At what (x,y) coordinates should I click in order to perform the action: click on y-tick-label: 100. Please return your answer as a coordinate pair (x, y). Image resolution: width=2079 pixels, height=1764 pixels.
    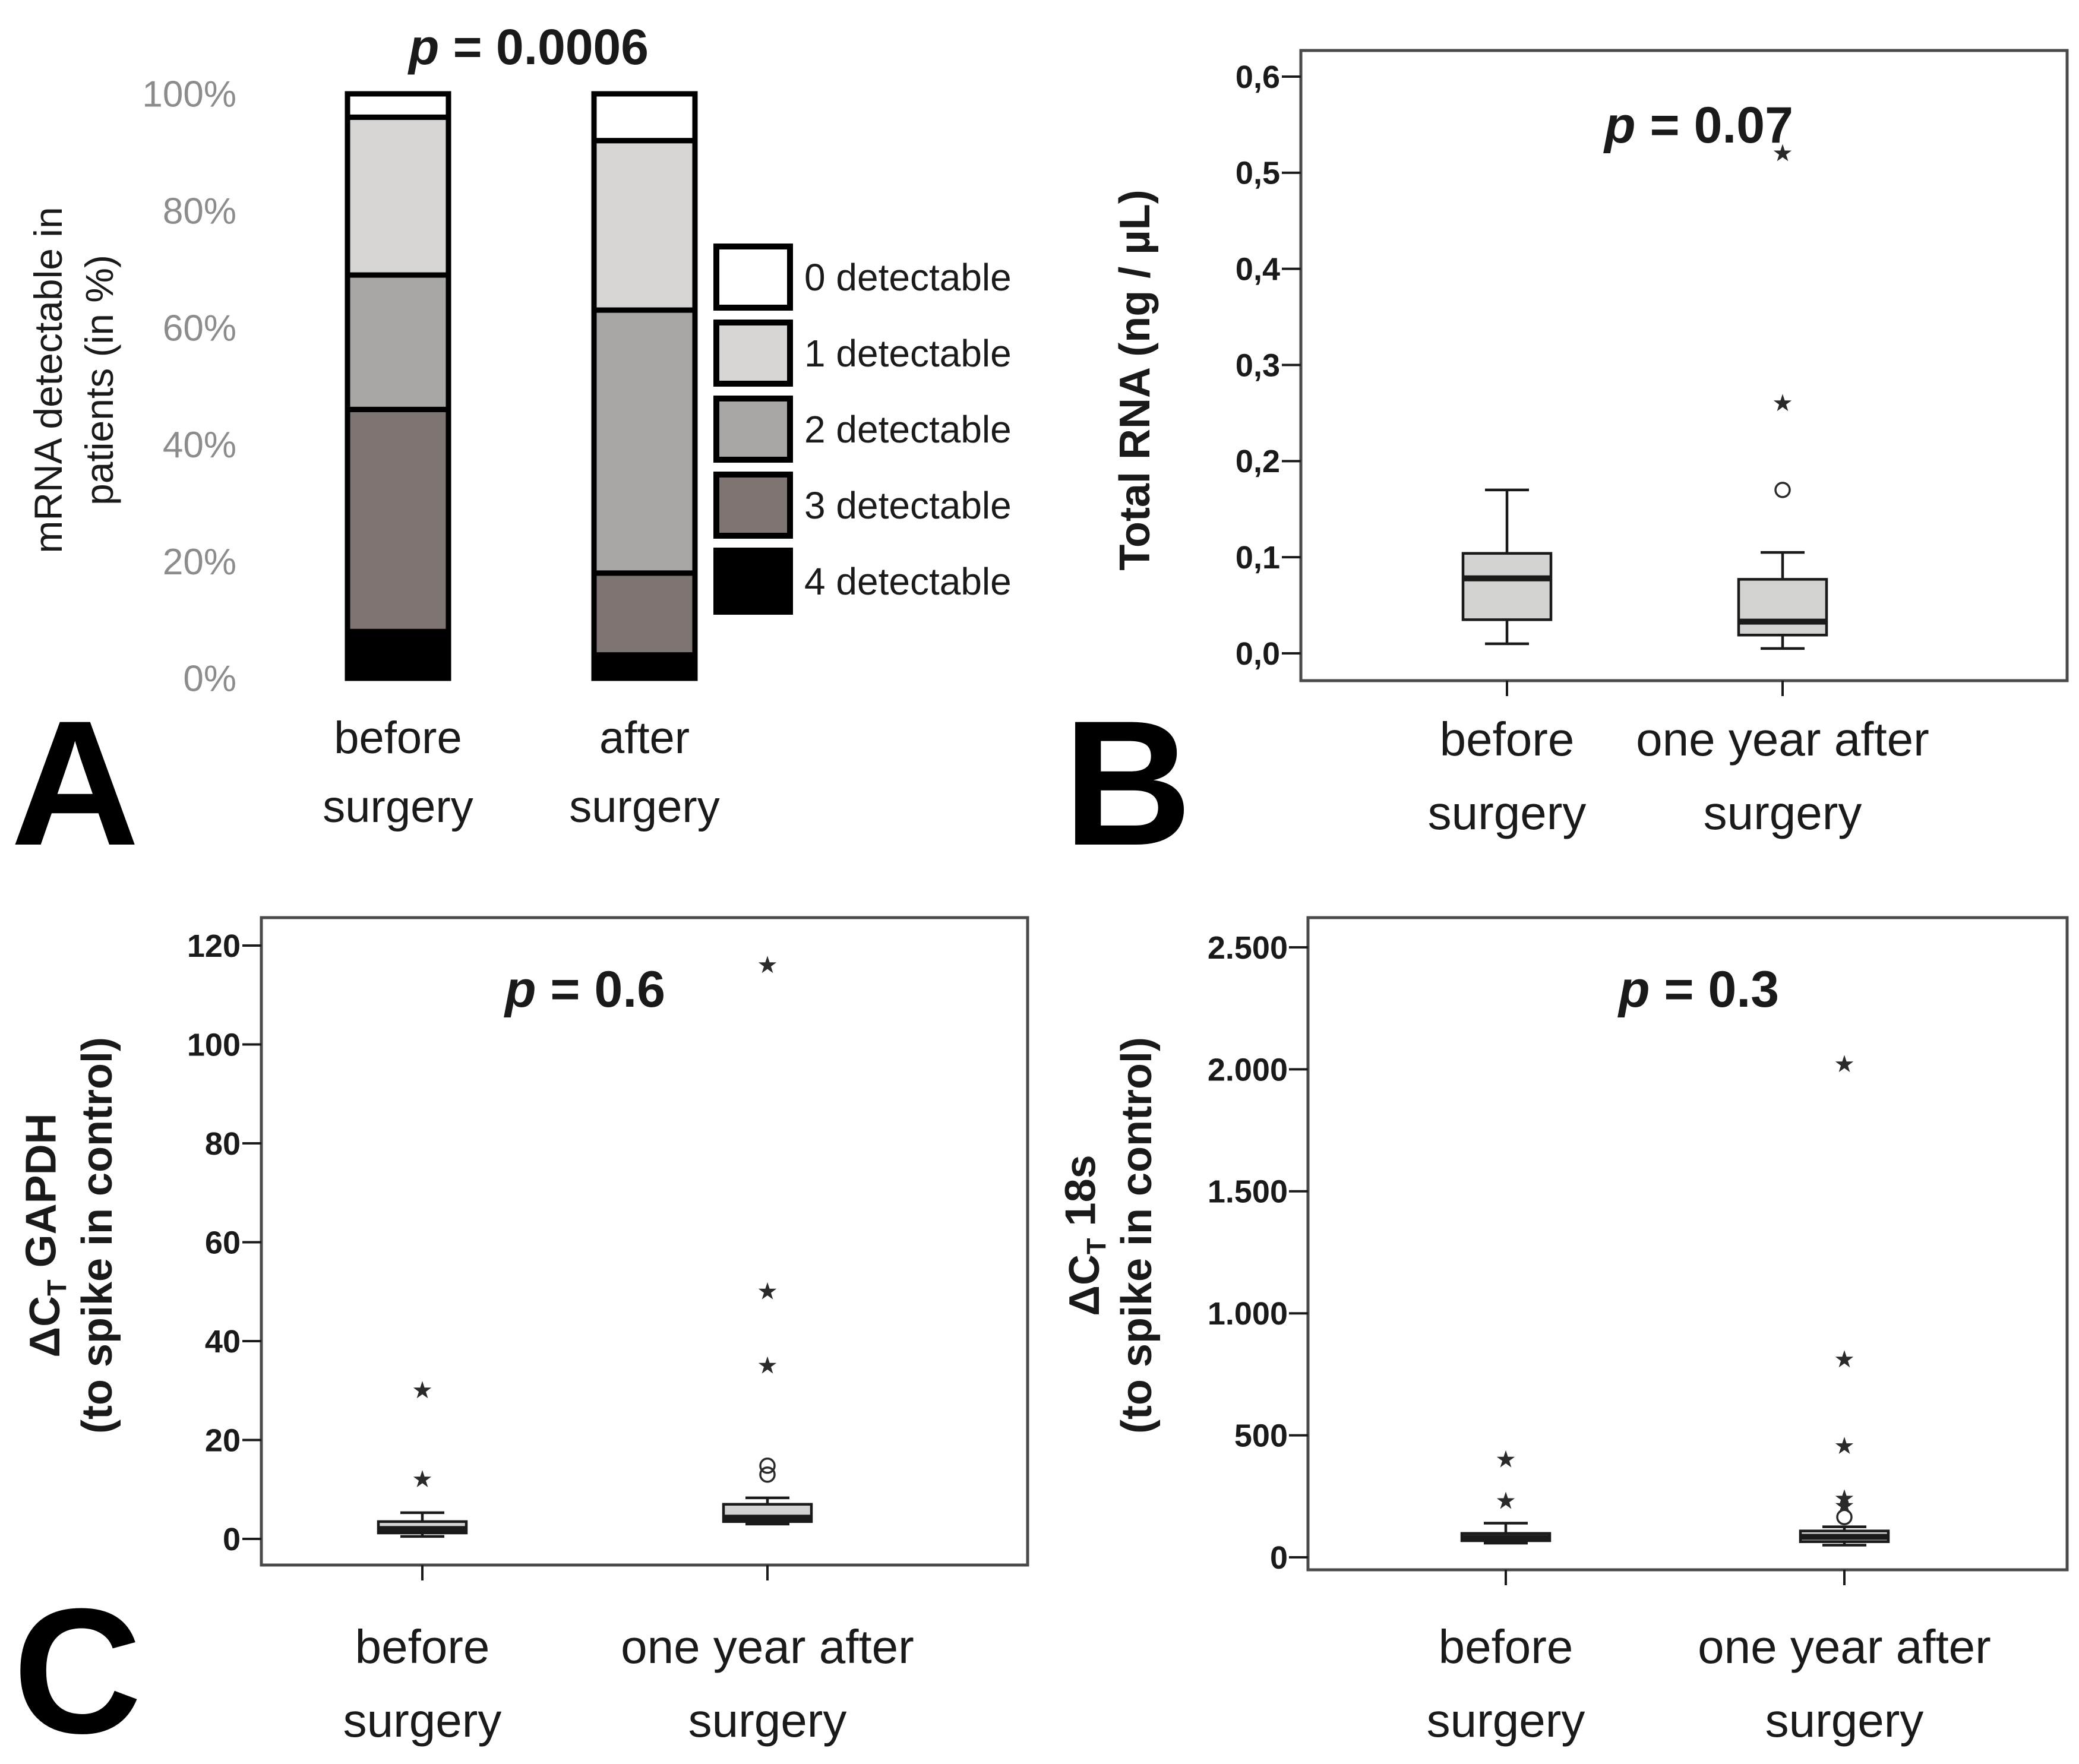
    Looking at the image, I should click on (214, 1045).